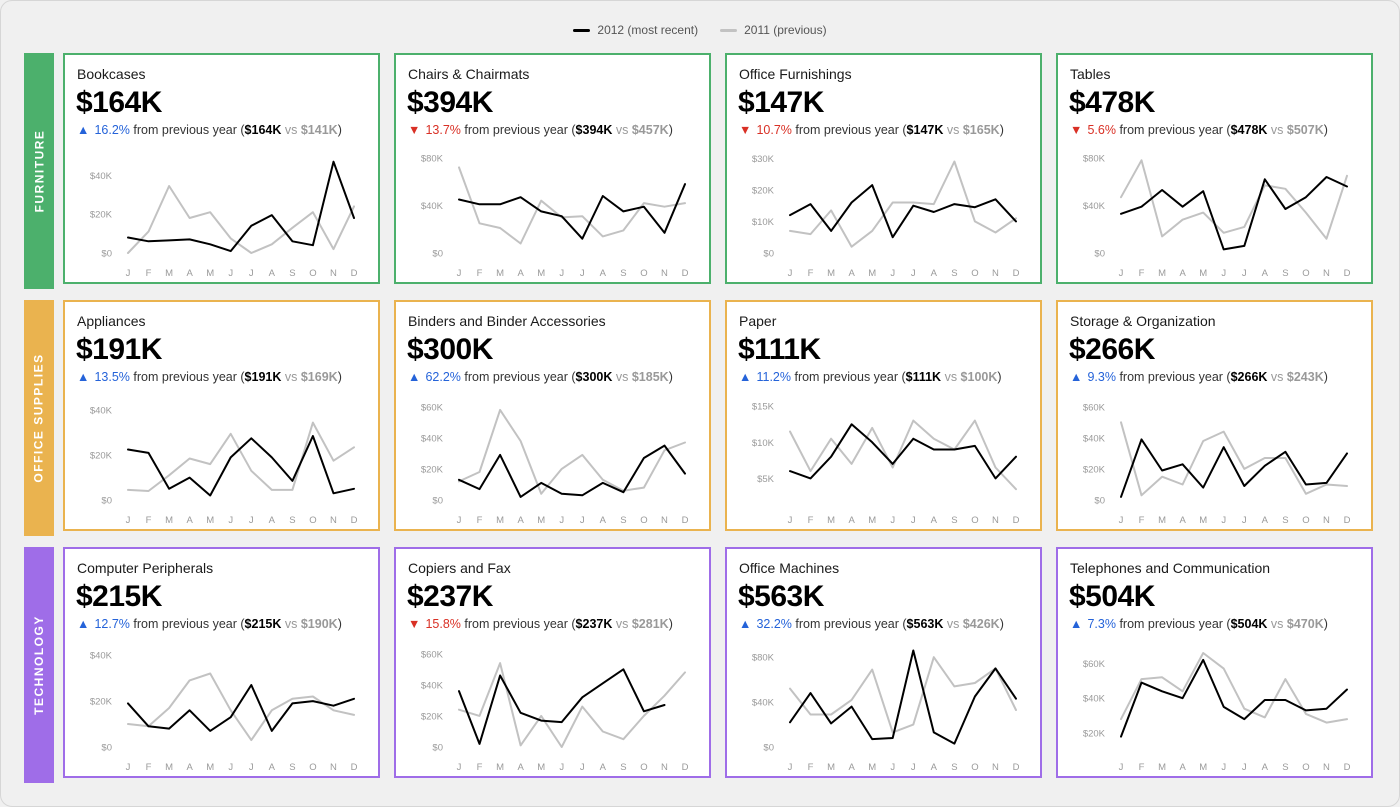  Describe the element at coordinates (772, 130) in the screenshot. I see `change-percent: 10.7%` at that location.